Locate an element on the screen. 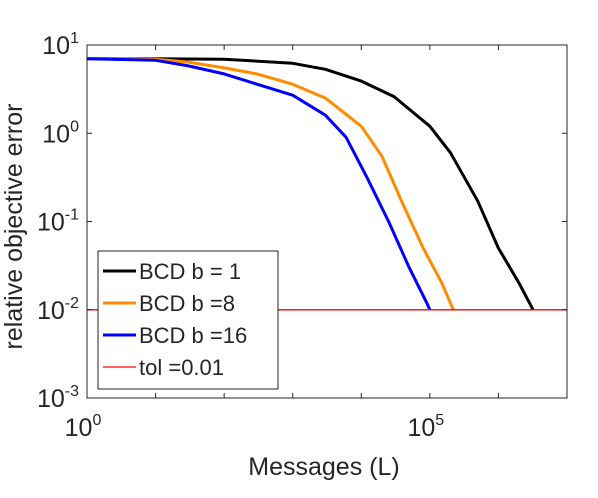 This screenshot has height=498, width=598. y-tick-exponent: -1 is located at coordinates (72, 215).